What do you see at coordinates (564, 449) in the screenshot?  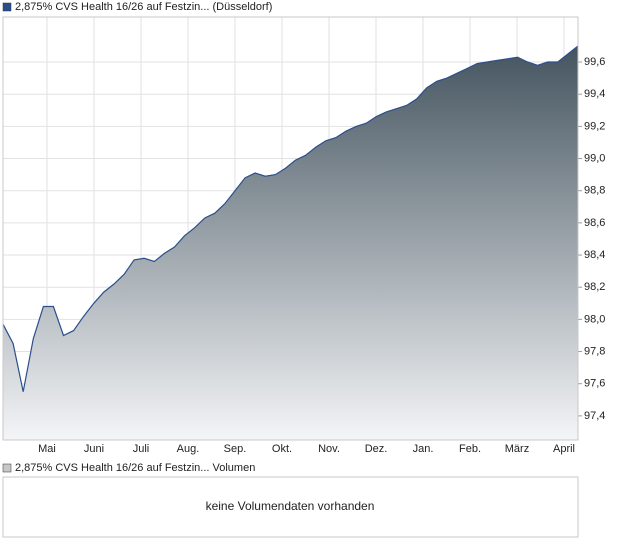 I see `x-tick-label: April` at bounding box center [564, 449].